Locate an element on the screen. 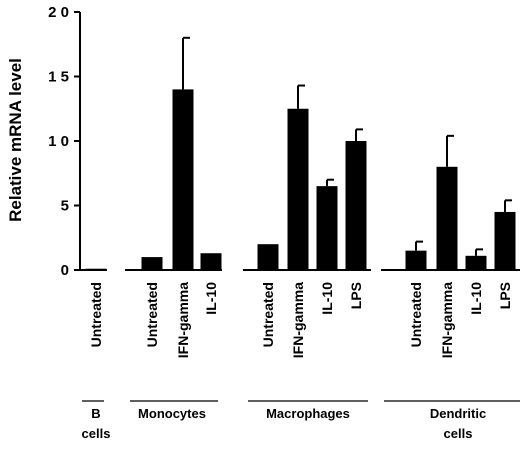 The height and width of the screenshot is (454, 520). y-tick-label: 5 is located at coordinates (65, 206).